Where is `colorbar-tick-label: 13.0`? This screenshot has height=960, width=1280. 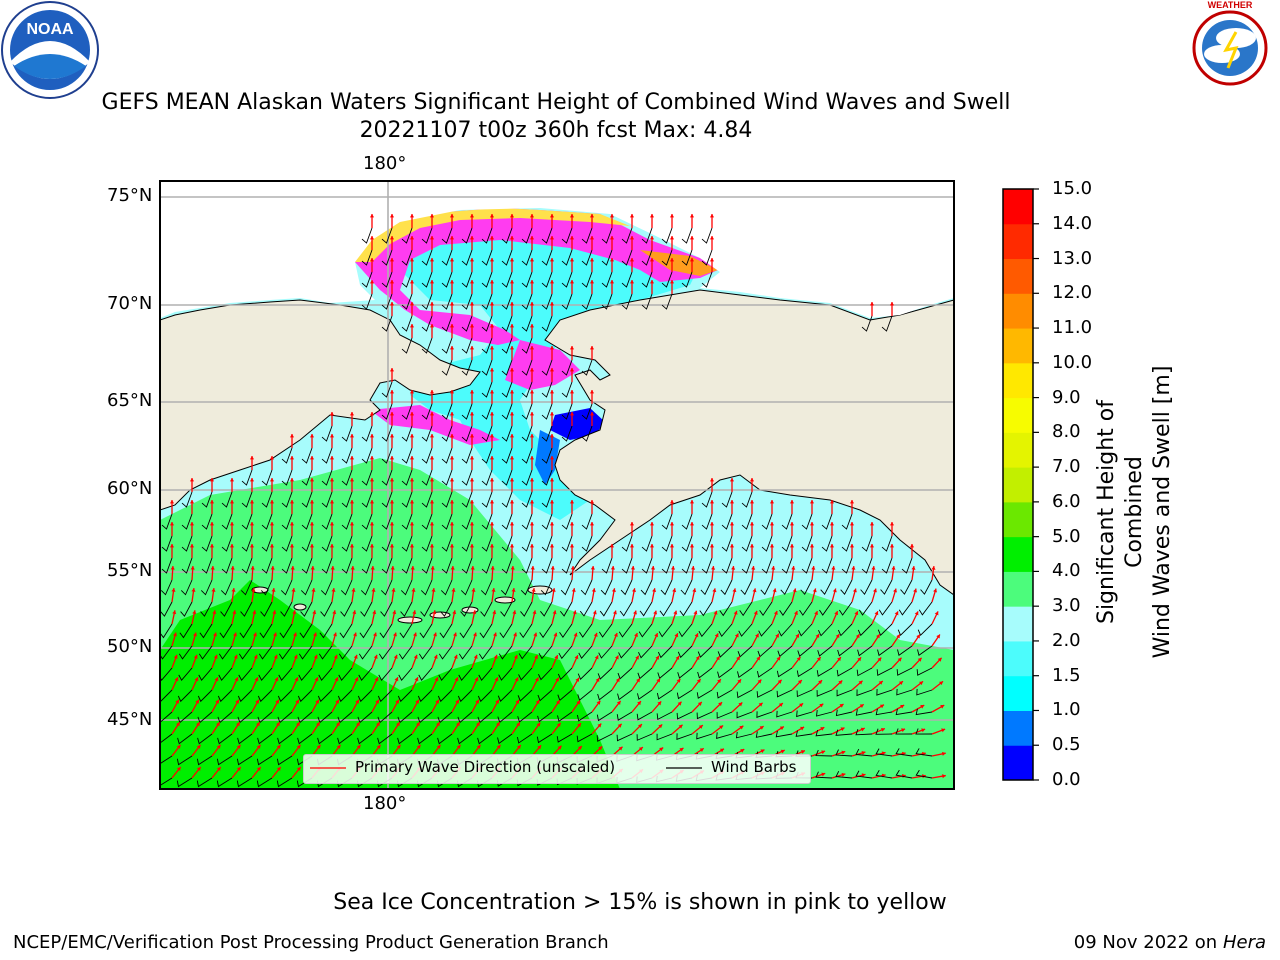 colorbar-tick-label: 13.0 is located at coordinates (1072, 258).